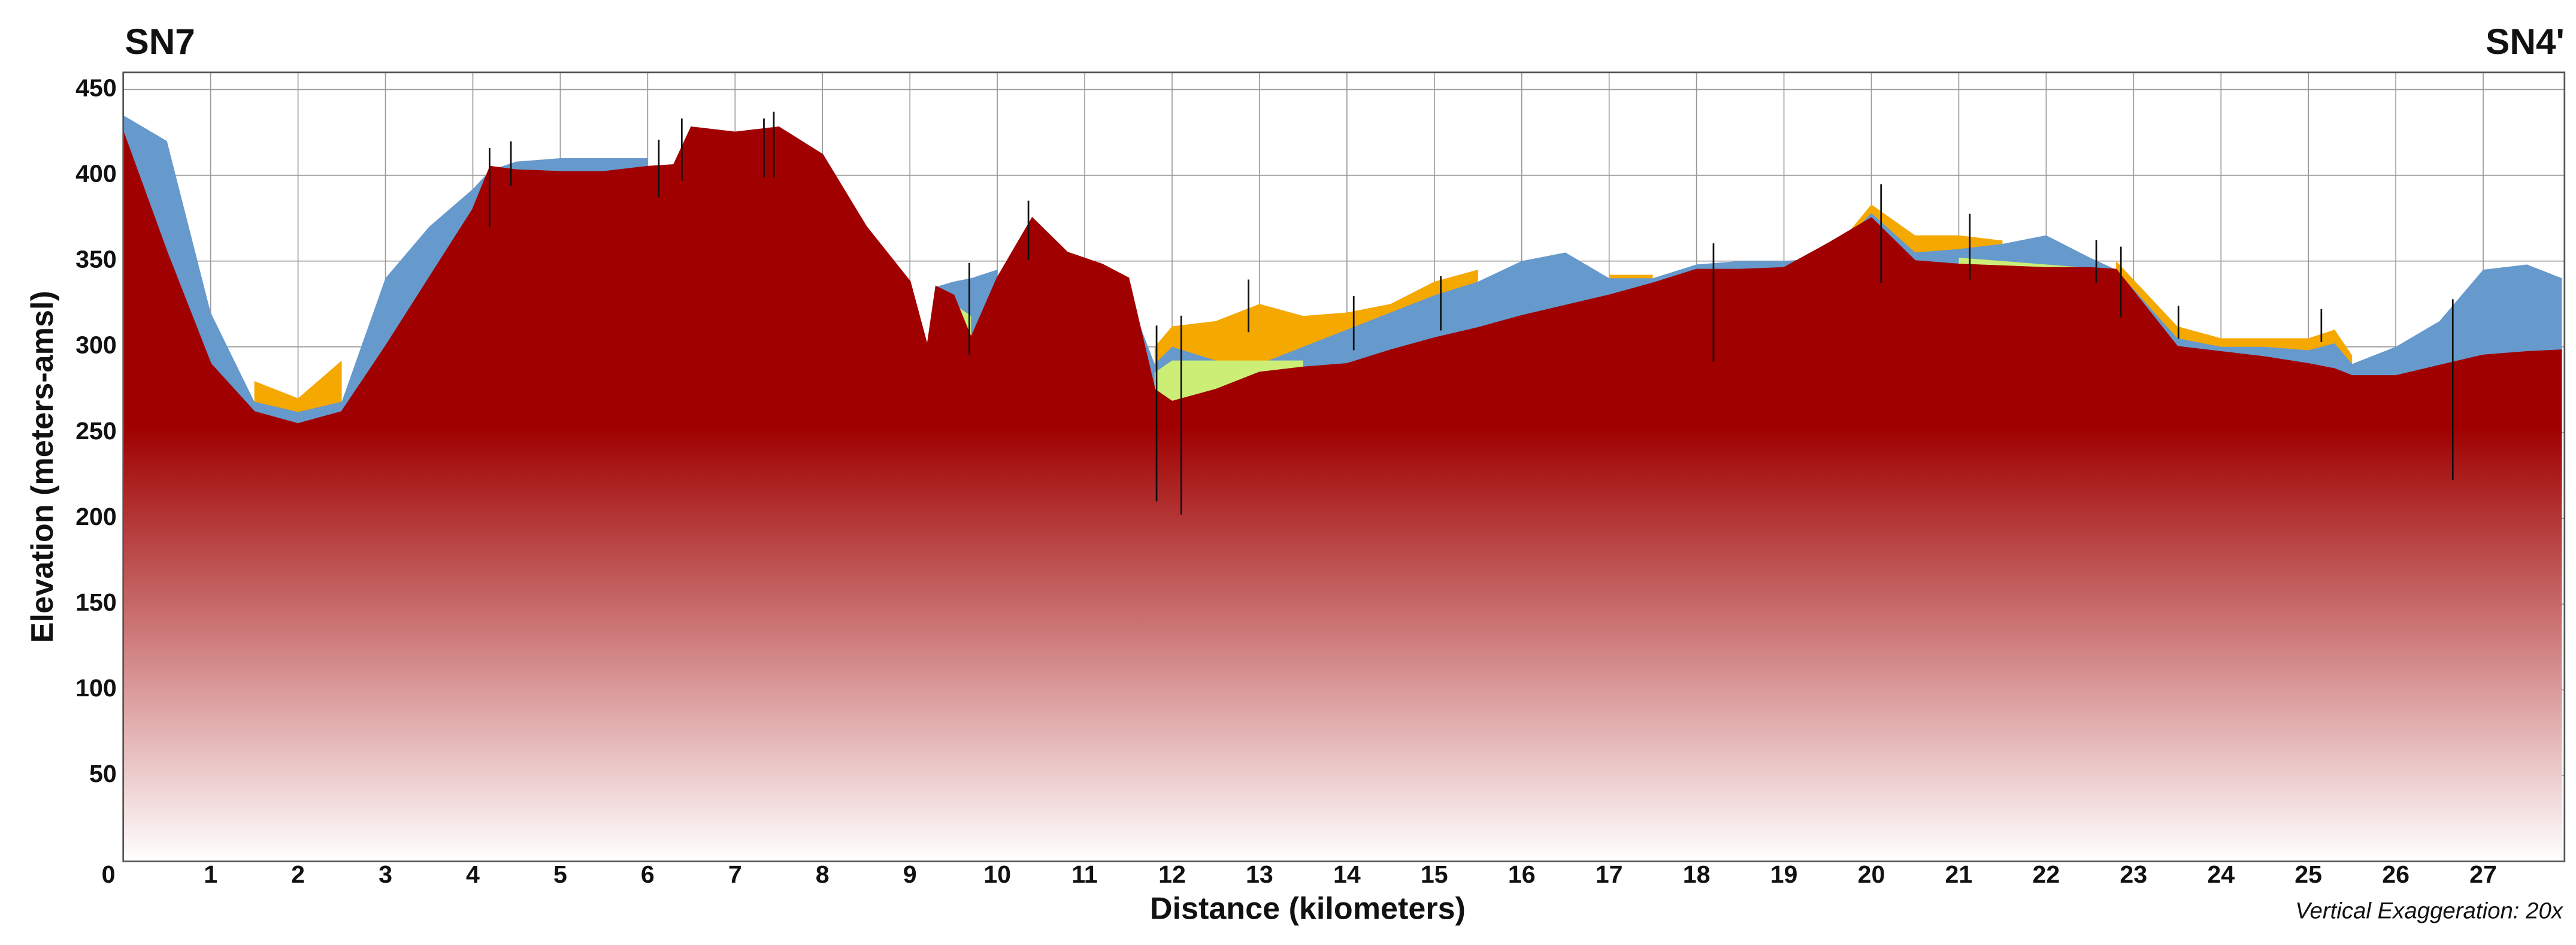 The height and width of the screenshot is (945, 2576). Describe the element at coordinates (1871, 874) in the screenshot. I see `x-tick-label: 20` at that location.